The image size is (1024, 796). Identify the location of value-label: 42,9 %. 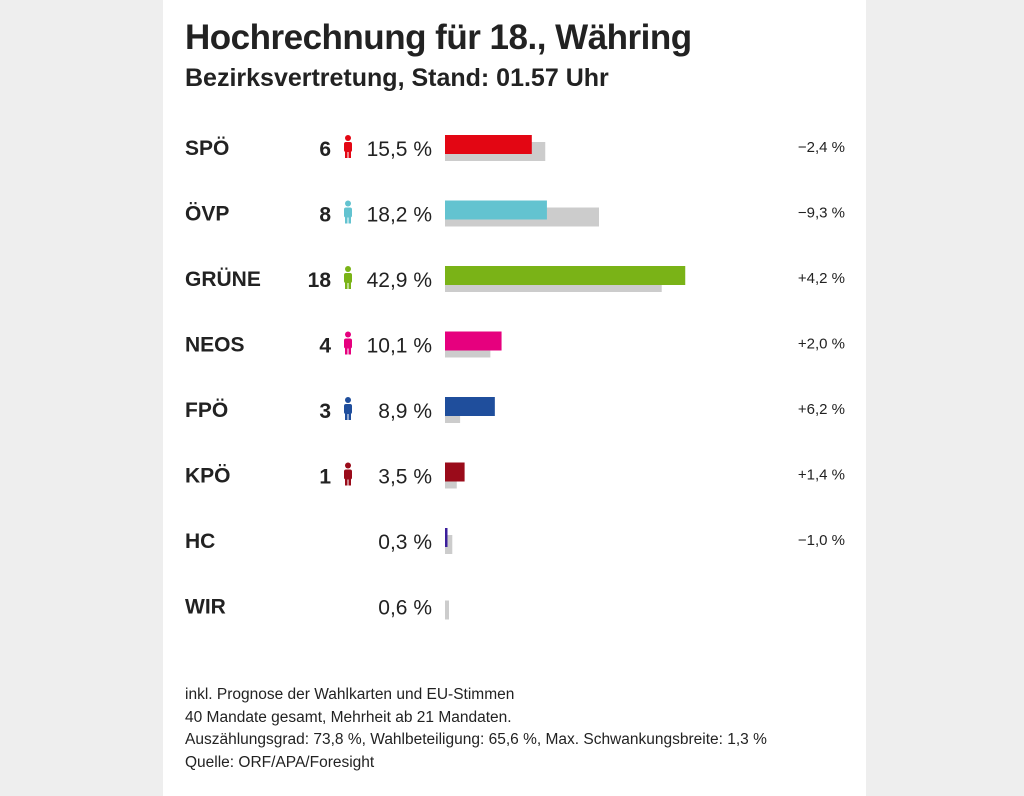
(399, 280).